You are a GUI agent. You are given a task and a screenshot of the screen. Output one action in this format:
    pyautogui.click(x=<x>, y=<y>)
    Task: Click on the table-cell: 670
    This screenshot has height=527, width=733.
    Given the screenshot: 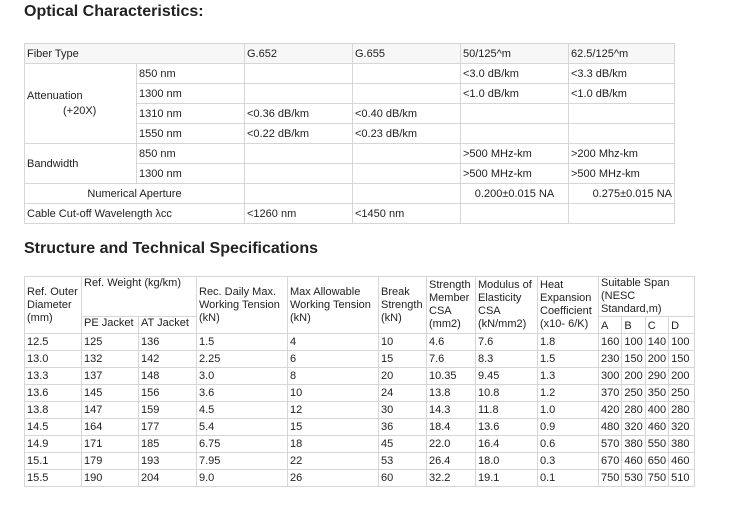 What is the action you would take?
    pyautogui.click(x=610, y=461)
    